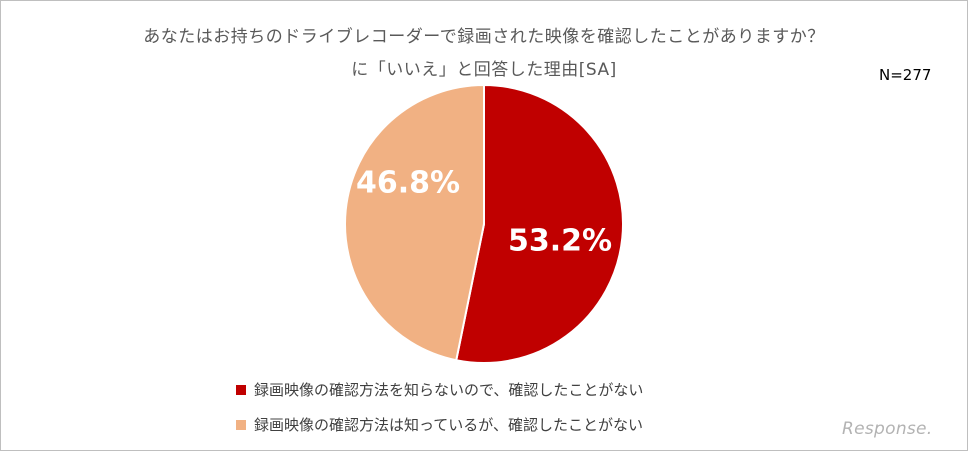  I want to click on legend-item-2: 録画映像の確認方法は知っているが、確認したことがない, so click(439, 424).